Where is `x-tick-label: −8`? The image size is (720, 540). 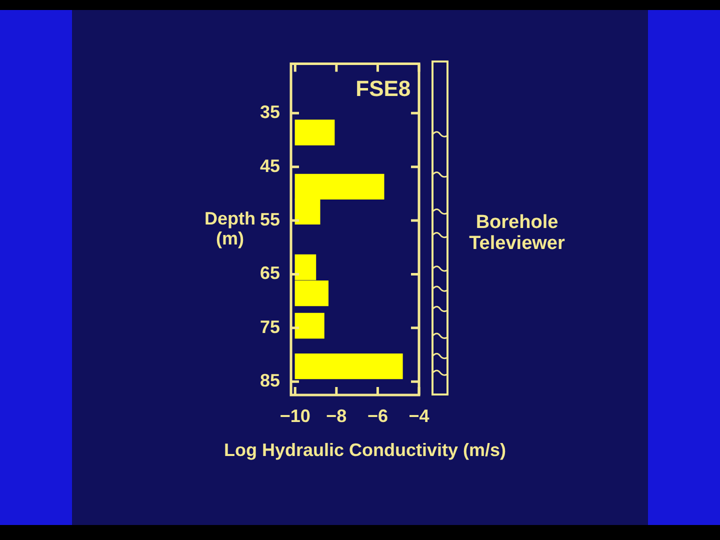 x-tick-label: −8 is located at coordinates (336, 416).